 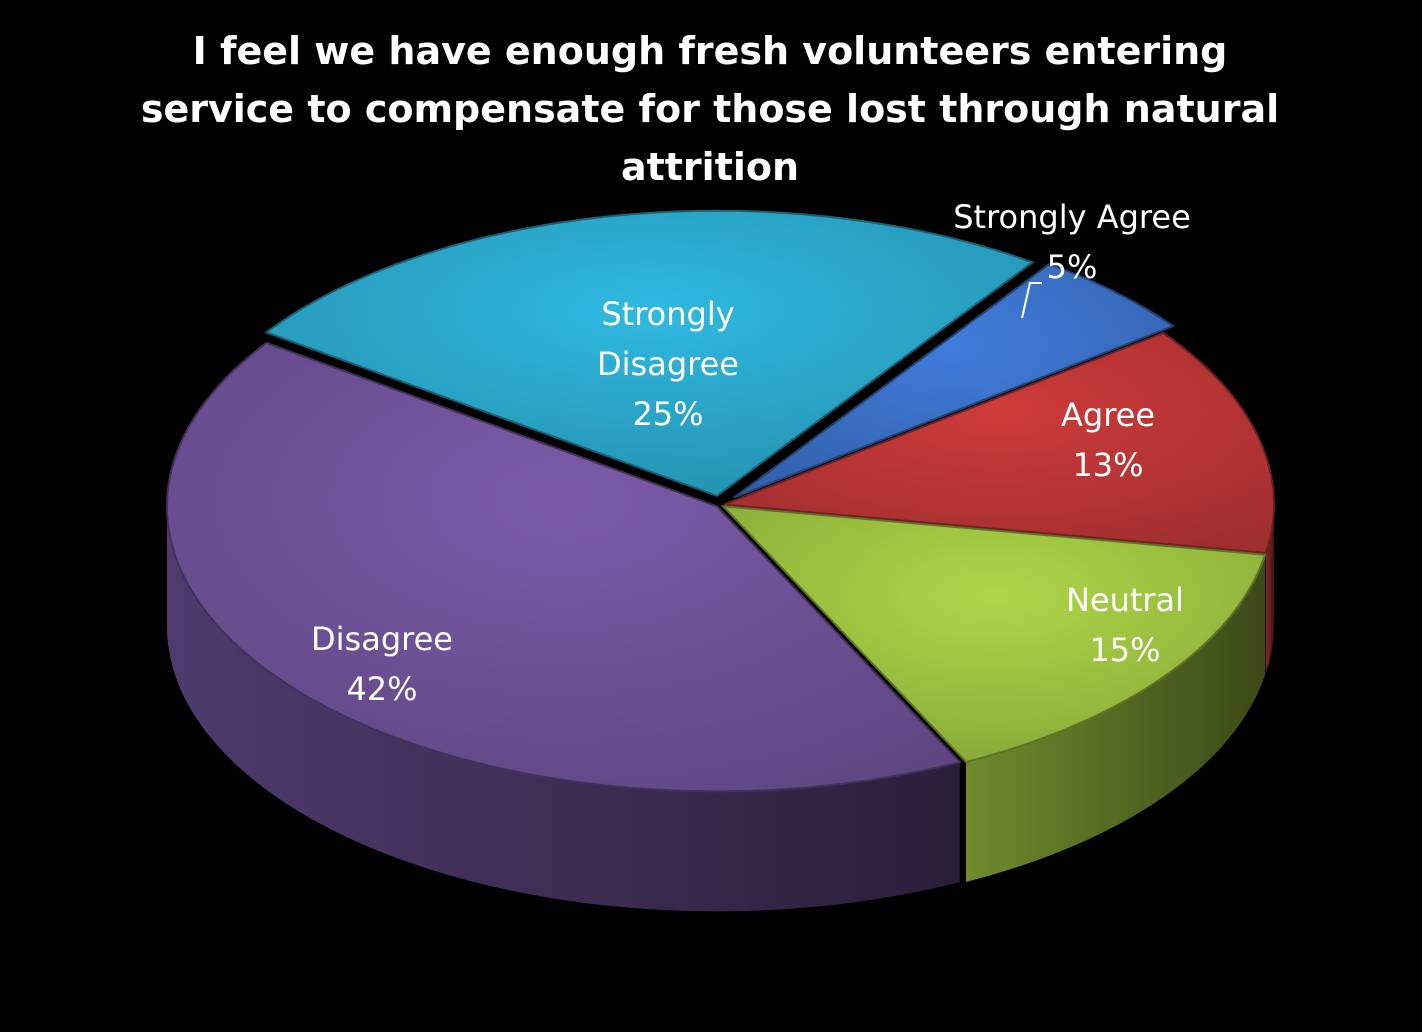 I want to click on pie-slice-strongly-agree, so click(x=954, y=380).